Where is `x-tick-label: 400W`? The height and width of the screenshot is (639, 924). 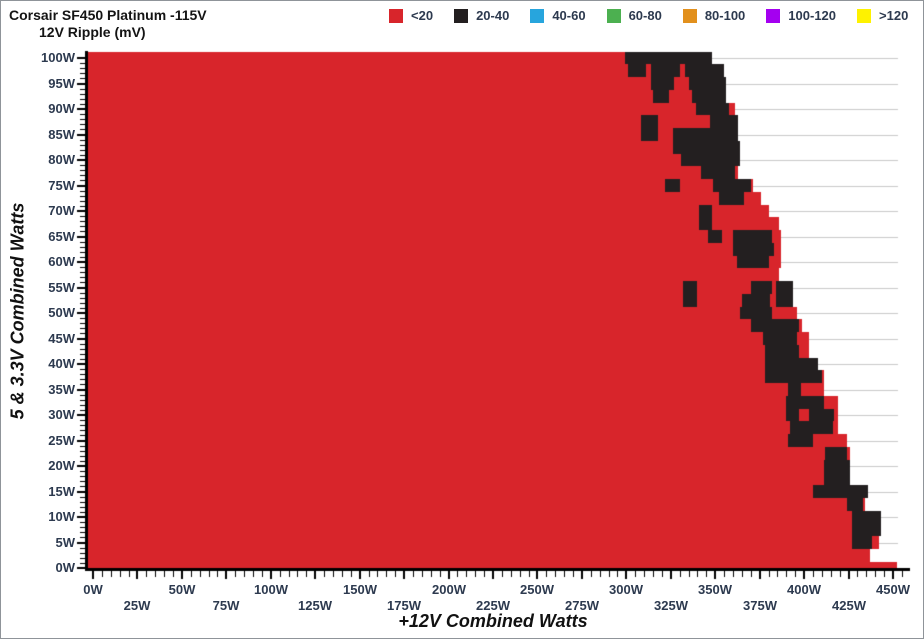 x-tick-label: 400W is located at coordinates (804, 589).